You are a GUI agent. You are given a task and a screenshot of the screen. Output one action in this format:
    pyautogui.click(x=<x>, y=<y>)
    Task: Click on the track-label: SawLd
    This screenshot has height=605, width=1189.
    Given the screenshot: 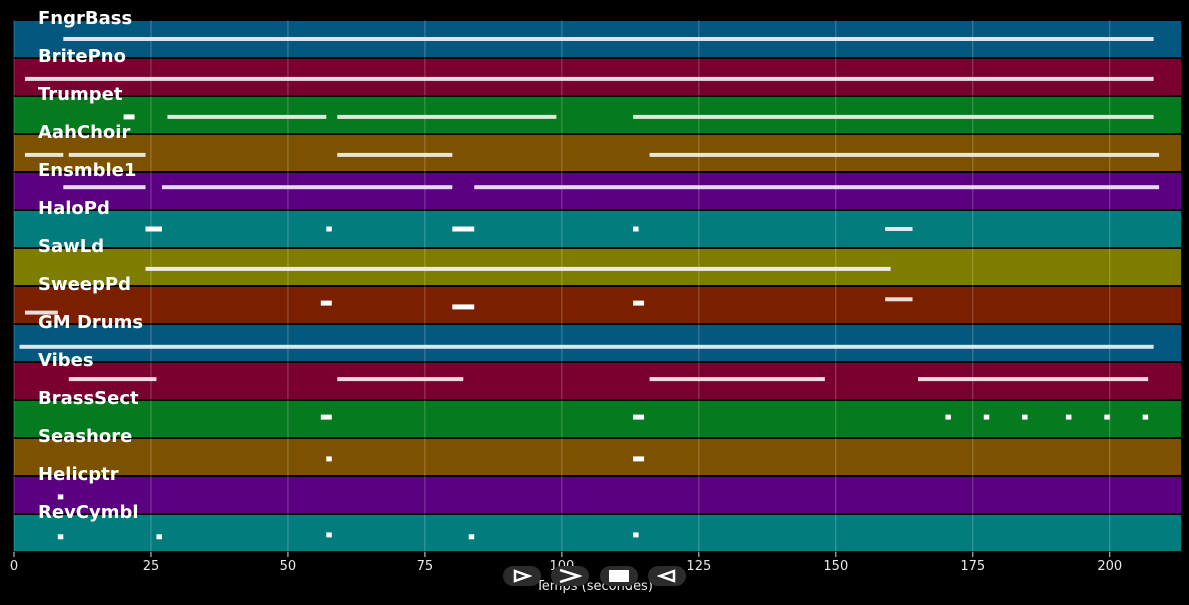 What is the action you would take?
    pyautogui.click(x=71, y=246)
    